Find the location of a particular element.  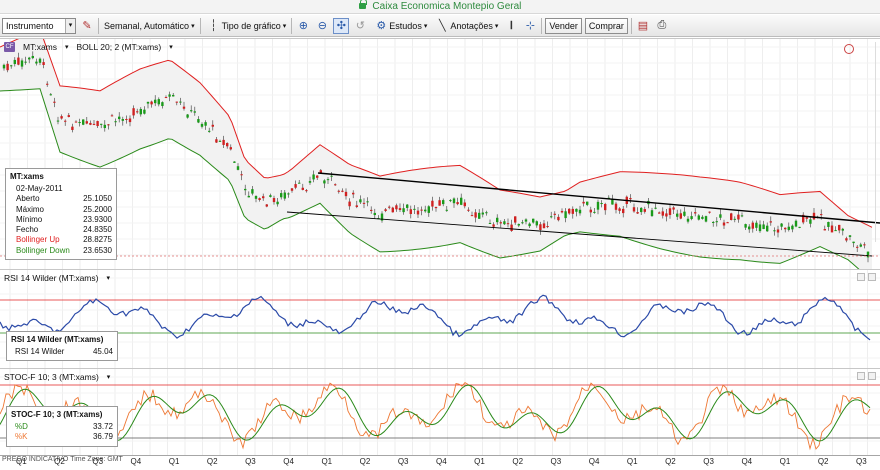

clock-icon is located at coordinates (849, 49).